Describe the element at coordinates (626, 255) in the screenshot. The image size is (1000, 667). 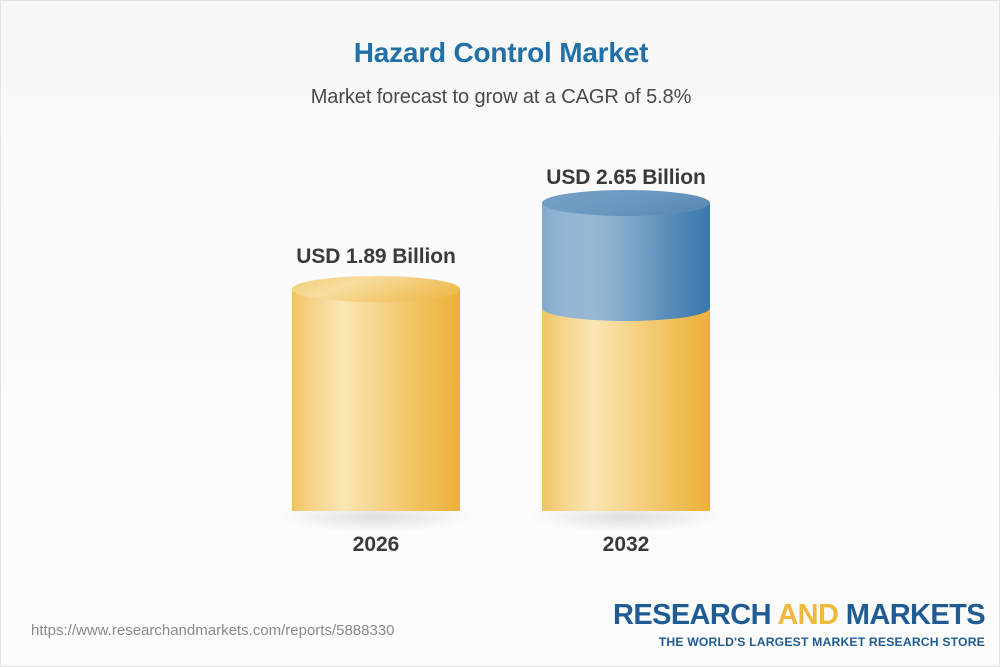
I see `bar-2032-growth-body` at that location.